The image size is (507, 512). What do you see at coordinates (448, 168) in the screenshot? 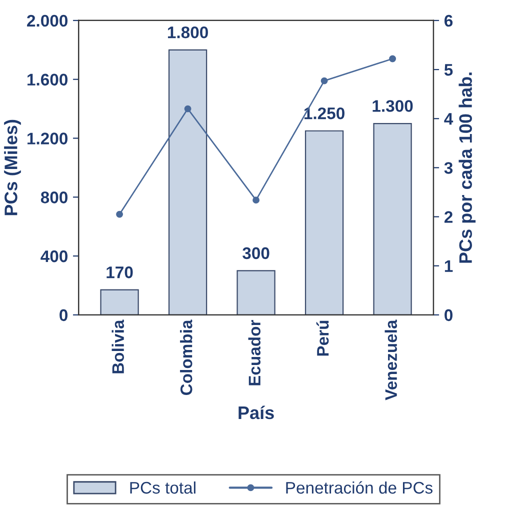
I see `y2-tick-label: 3` at bounding box center [448, 168].